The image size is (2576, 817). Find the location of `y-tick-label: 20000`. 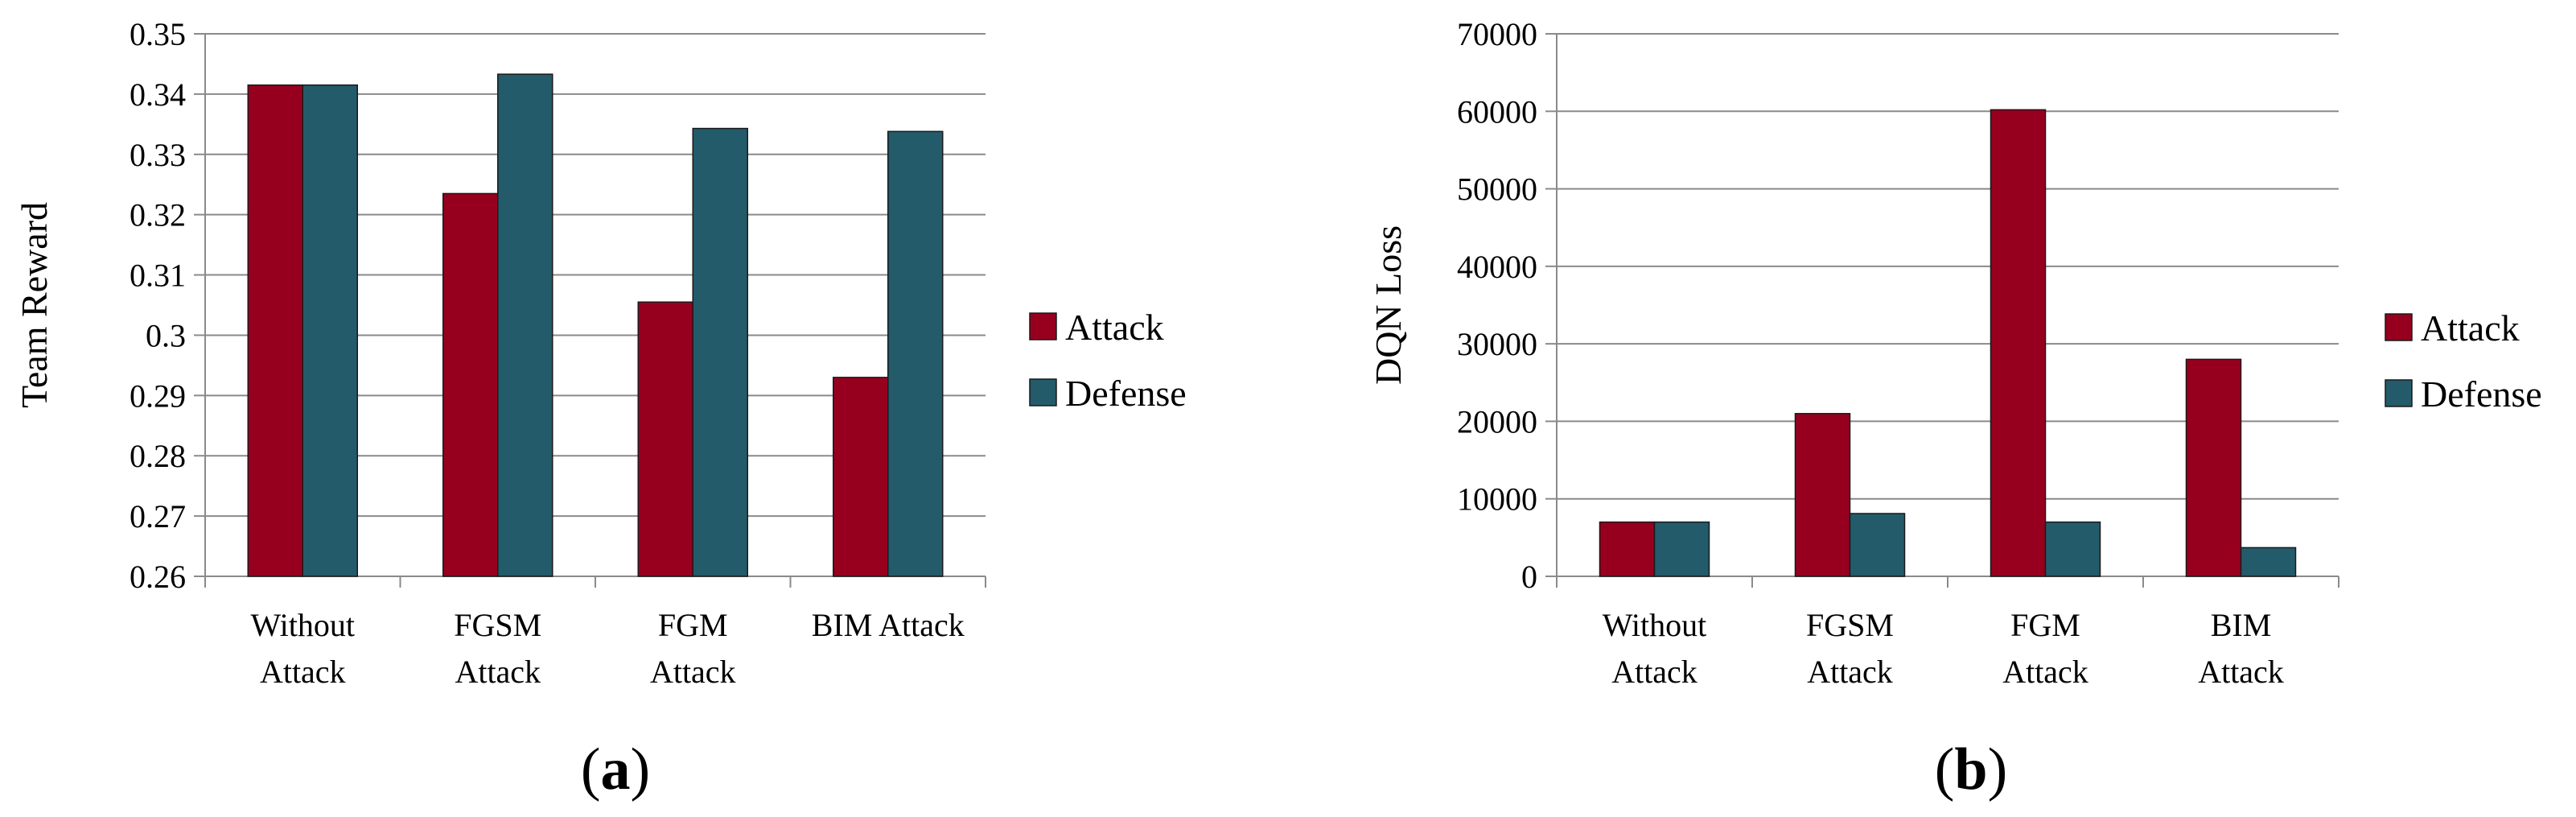

y-tick-label: 20000 is located at coordinates (1497, 421).